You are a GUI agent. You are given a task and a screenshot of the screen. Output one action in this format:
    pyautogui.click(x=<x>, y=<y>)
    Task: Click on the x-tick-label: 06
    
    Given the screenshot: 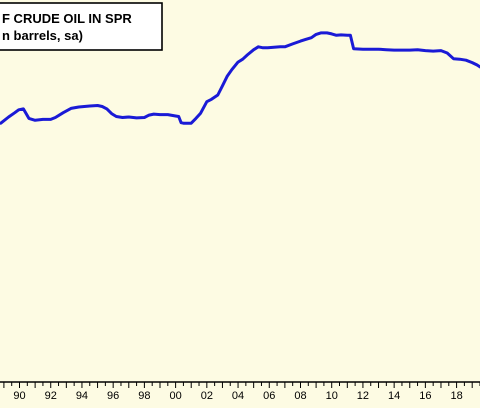 What is the action you would take?
    pyautogui.click(x=269, y=396)
    